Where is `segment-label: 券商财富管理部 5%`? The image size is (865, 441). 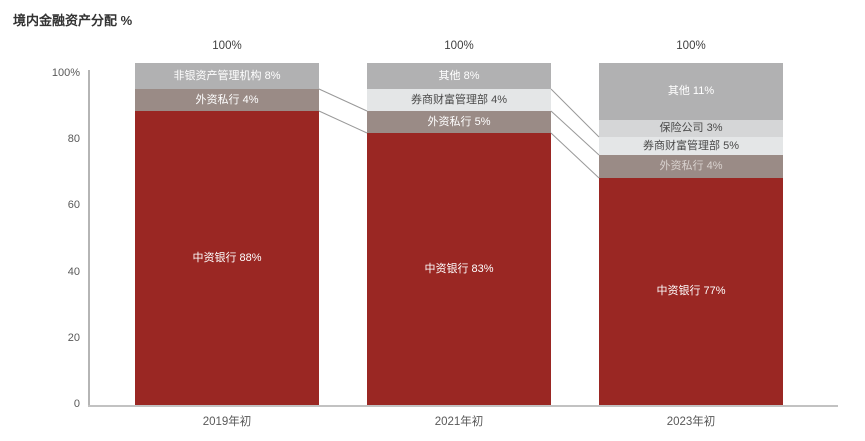 segment-label: 券商财富管理部 5% is located at coordinates (691, 145).